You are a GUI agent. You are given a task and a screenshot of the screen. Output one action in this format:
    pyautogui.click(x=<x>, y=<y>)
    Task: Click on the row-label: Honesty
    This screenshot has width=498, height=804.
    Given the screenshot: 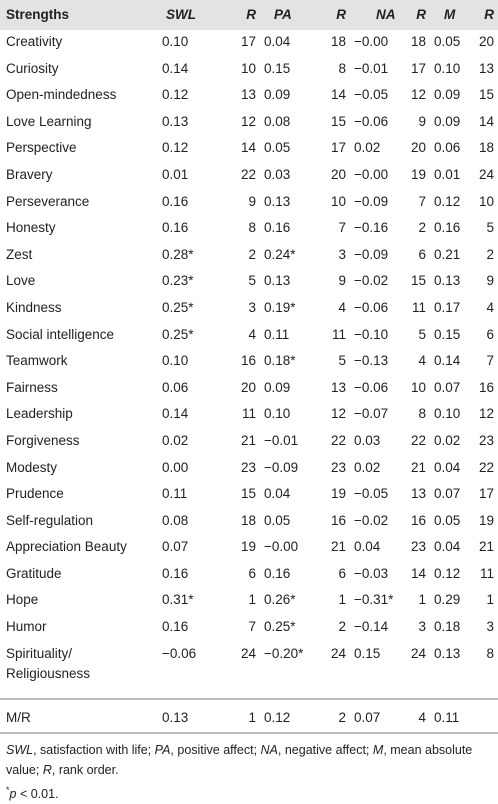 What is the action you would take?
    pyautogui.click(x=31, y=228)
    